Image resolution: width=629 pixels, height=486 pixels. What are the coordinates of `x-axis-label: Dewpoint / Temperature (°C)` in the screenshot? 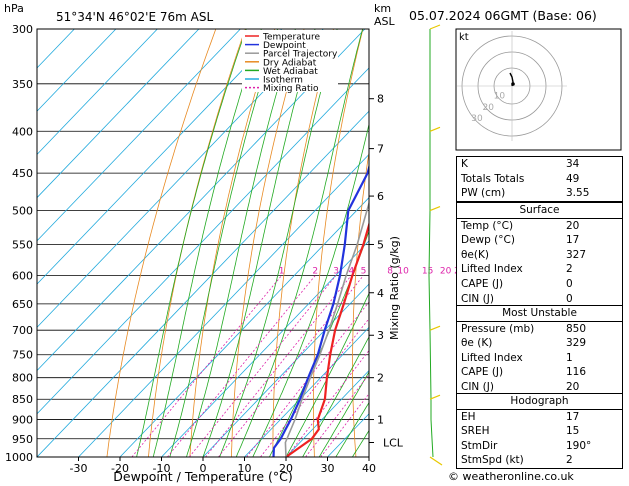 It's located at (202, 476).